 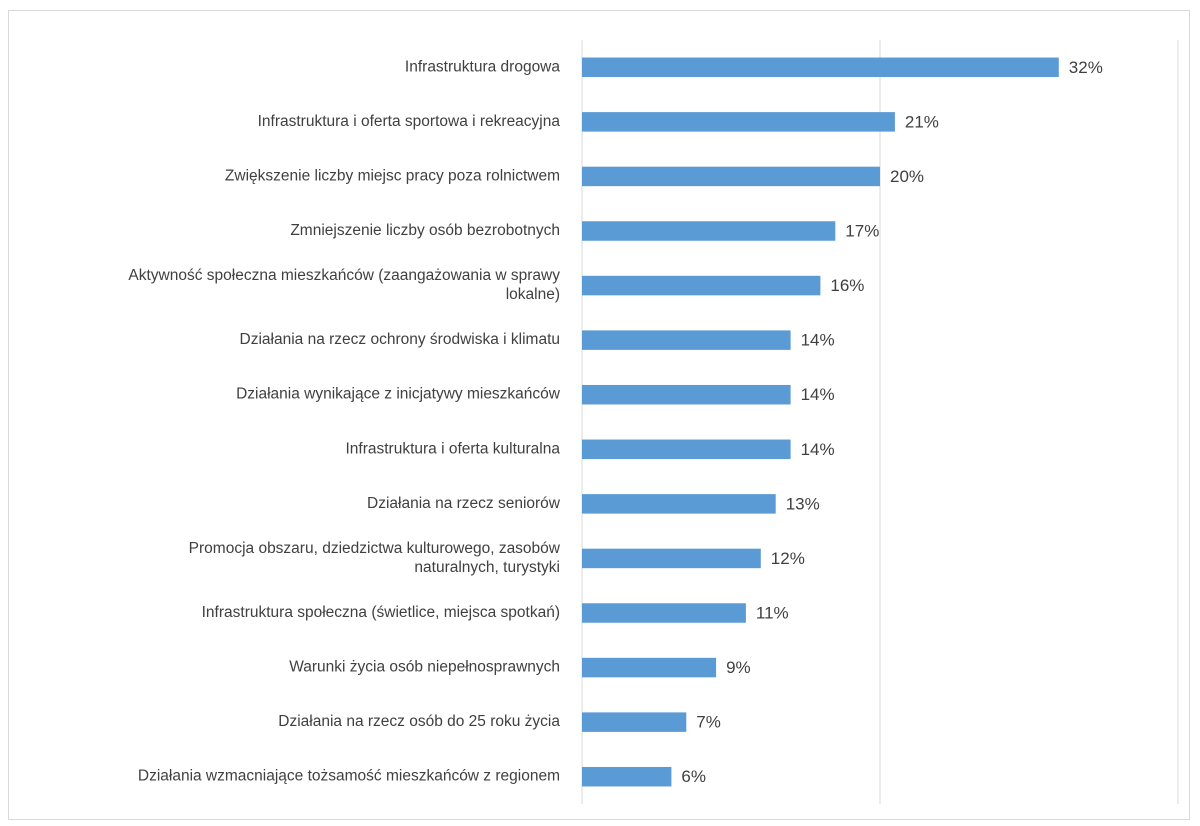 I want to click on value-label: 12%, so click(x=788, y=558).